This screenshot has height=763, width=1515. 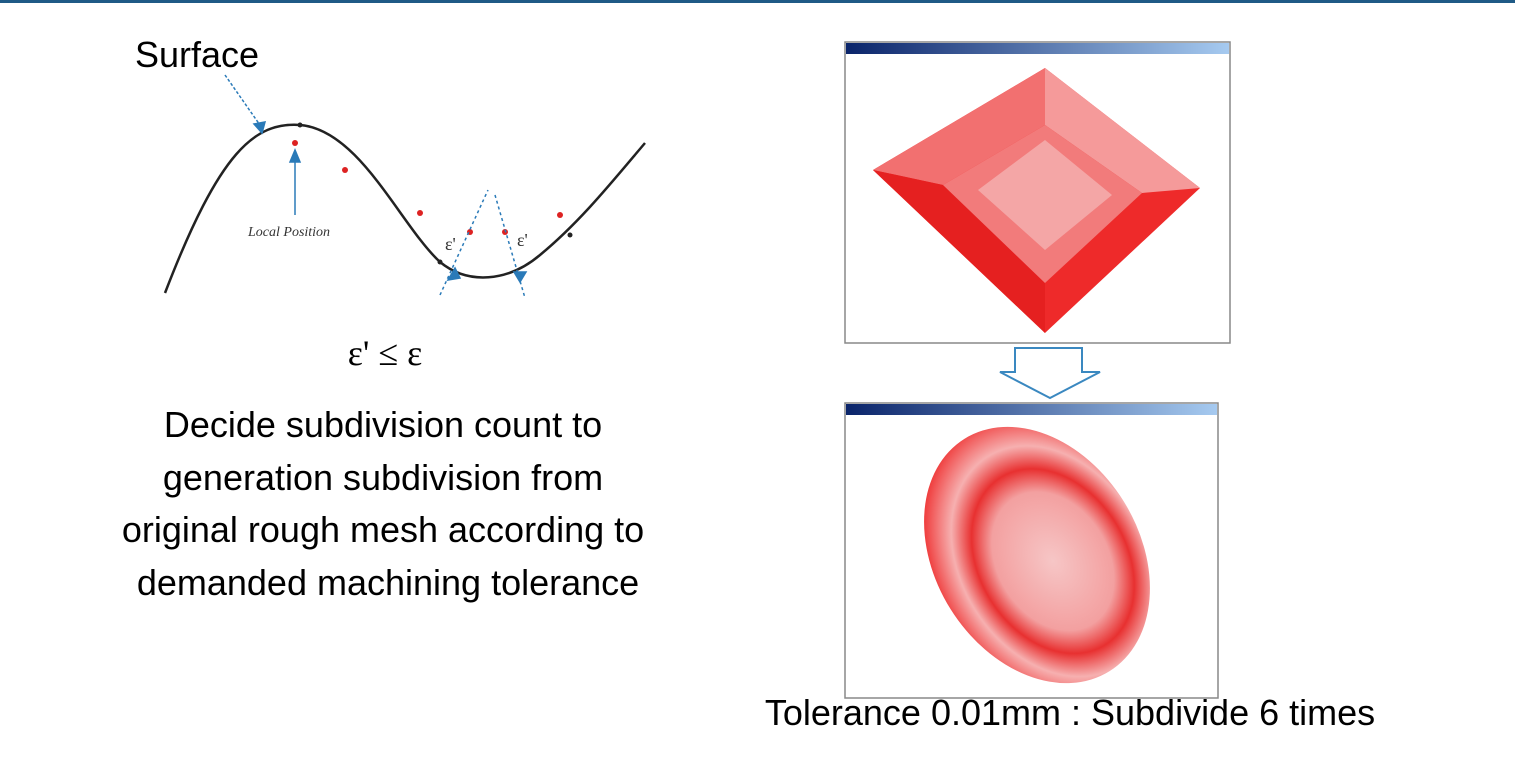 I want to click on description-line: original rough mesh according to, so click(x=383, y=529).